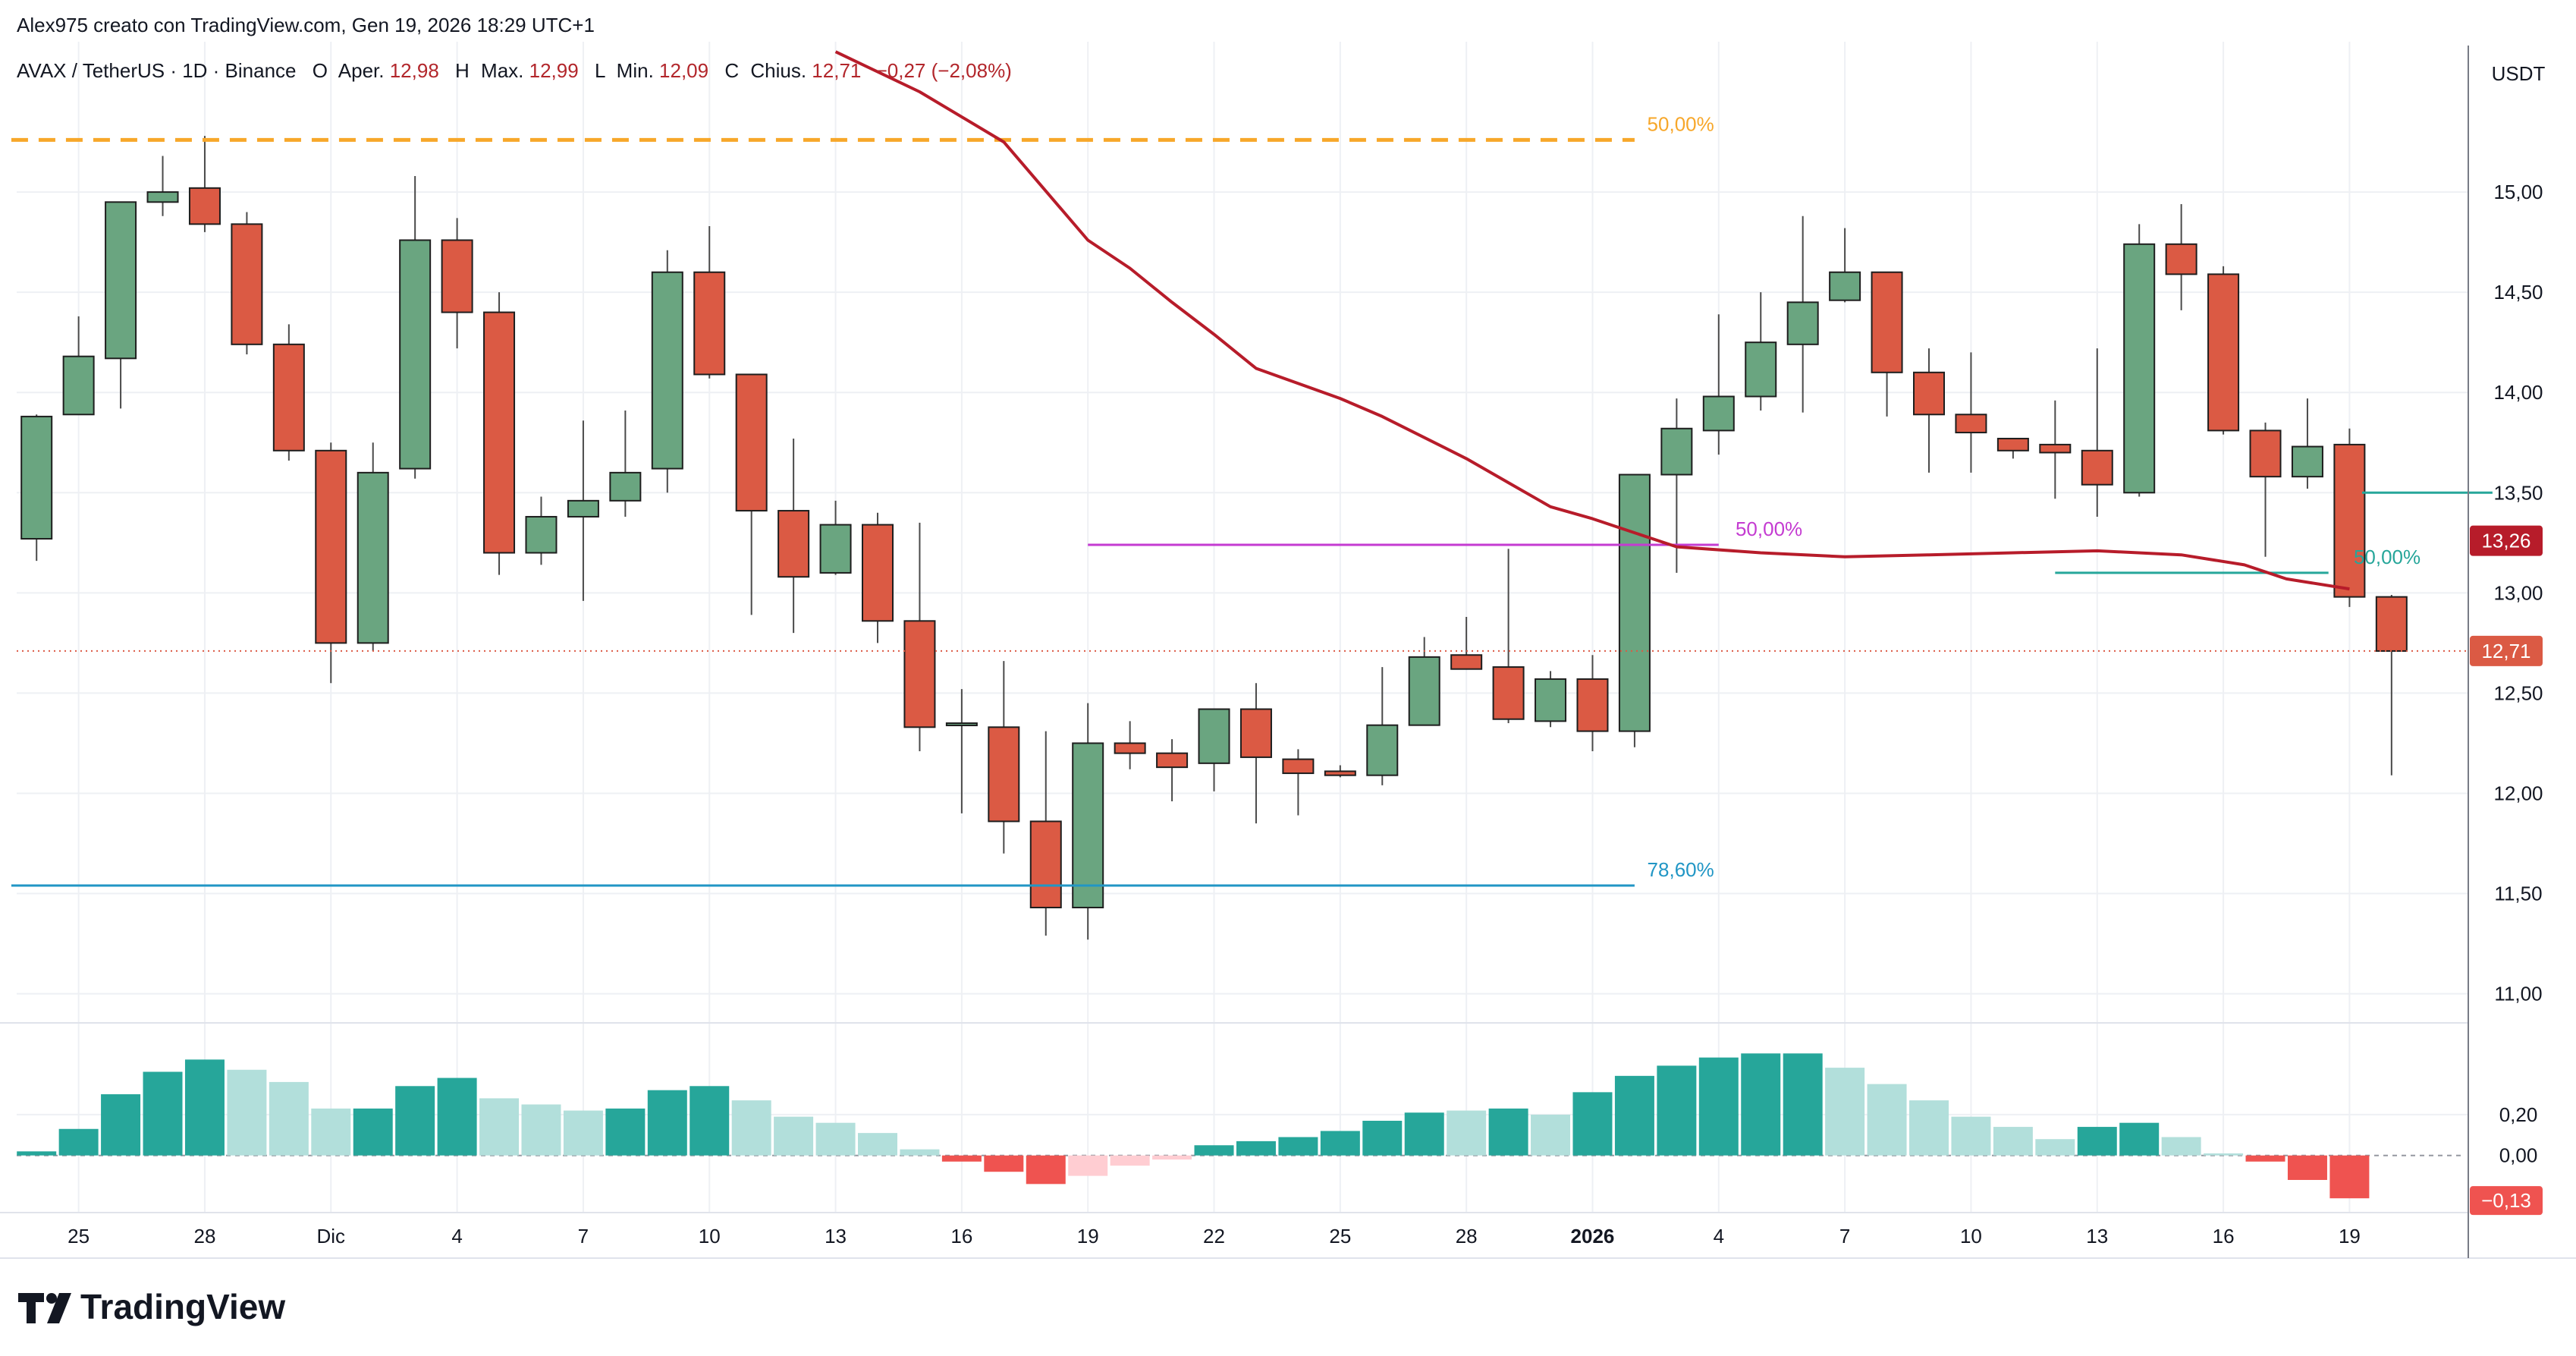 This screenshot has width=2576, height=1356. I want to click on ma-price-badge-label: 13,26, so click(2505, 541).